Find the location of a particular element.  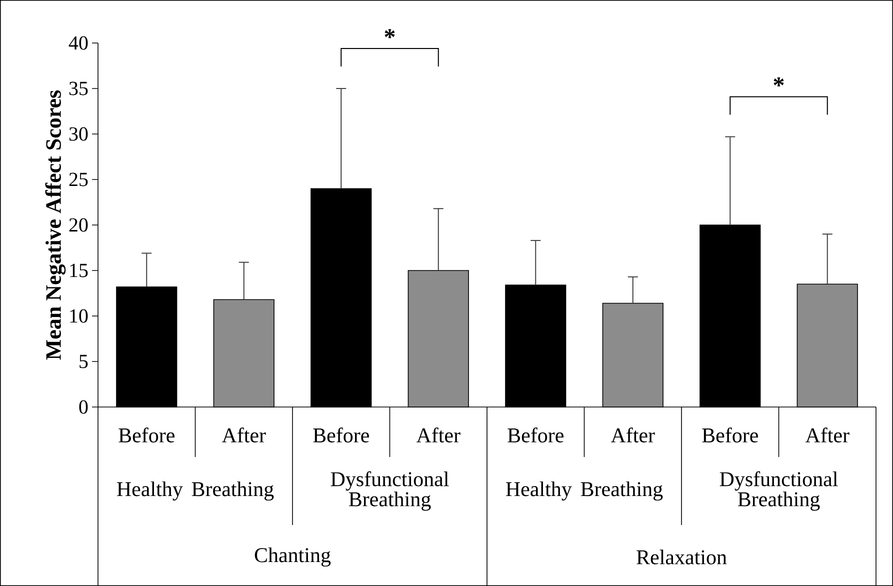

y-tick-label: 15 is located at coordinates (79, 271).